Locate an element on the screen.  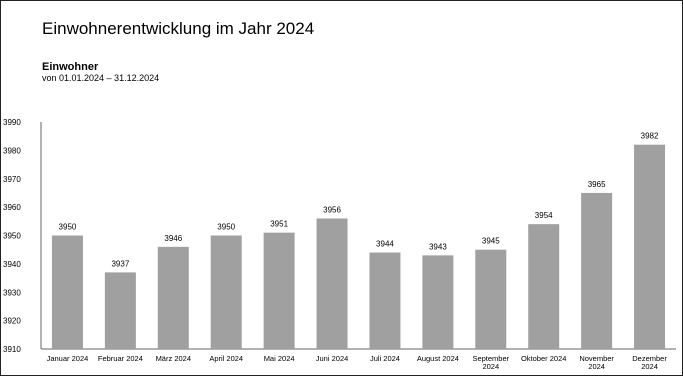
x-tick-label-line: Mai 2024 is located at coordinates (279, 358).